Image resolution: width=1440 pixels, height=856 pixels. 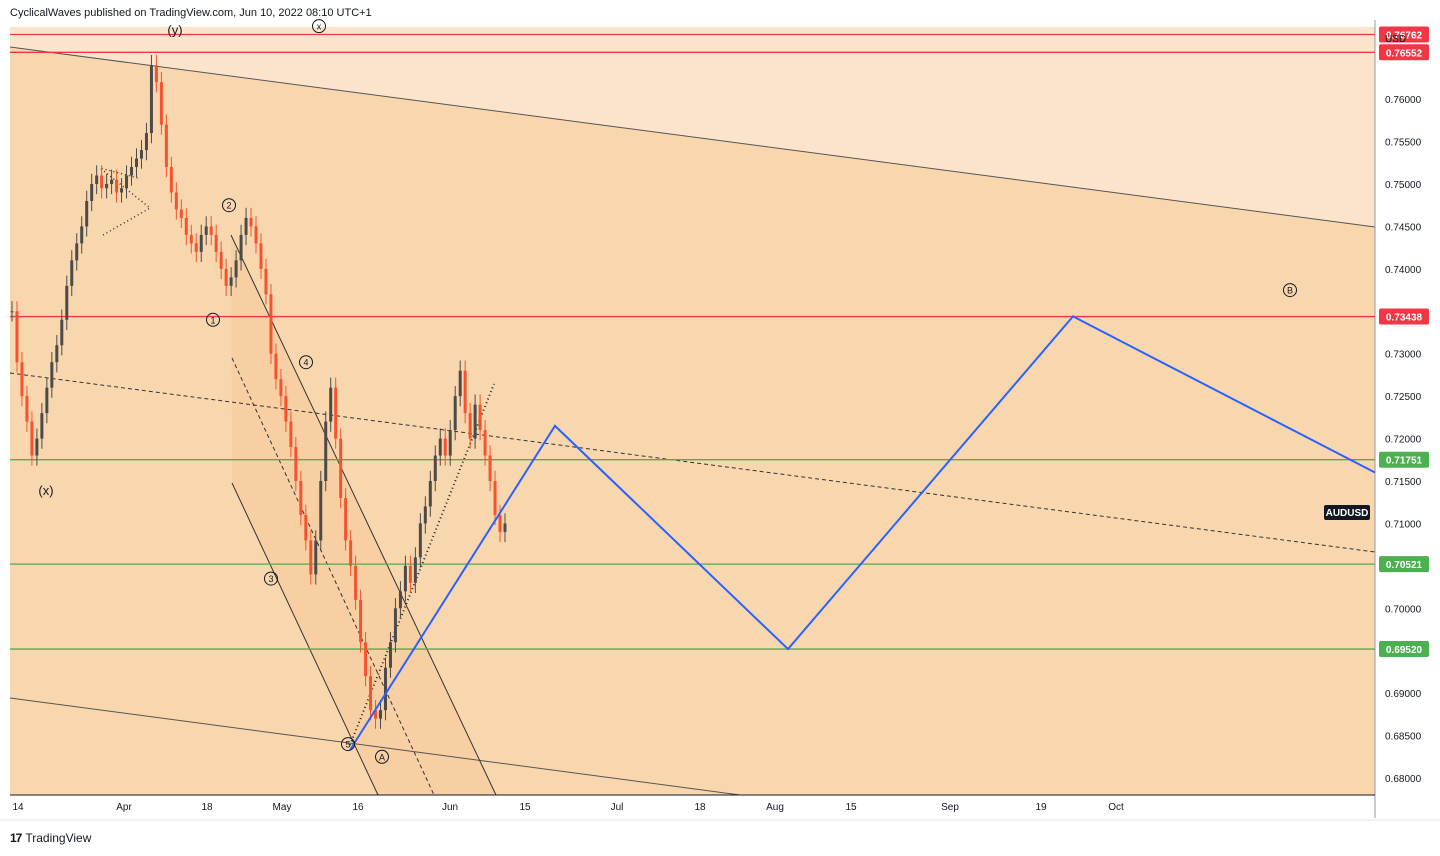 What do you see at coordinates (1403, 227) in the screenshot?
I see `y-tick-3: 0.74500` at bounding box center [1403, 227].